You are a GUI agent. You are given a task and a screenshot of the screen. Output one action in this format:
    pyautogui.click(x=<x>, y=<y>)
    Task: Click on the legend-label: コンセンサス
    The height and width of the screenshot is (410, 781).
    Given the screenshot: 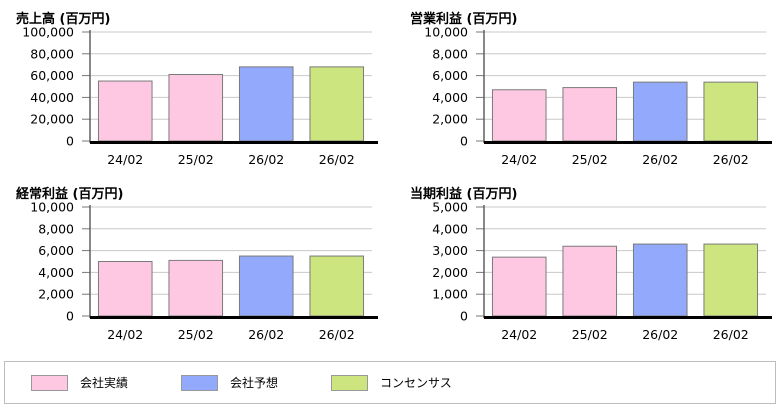 What is the action you would take?
    pyautogui.click(x=416, y=383)
    